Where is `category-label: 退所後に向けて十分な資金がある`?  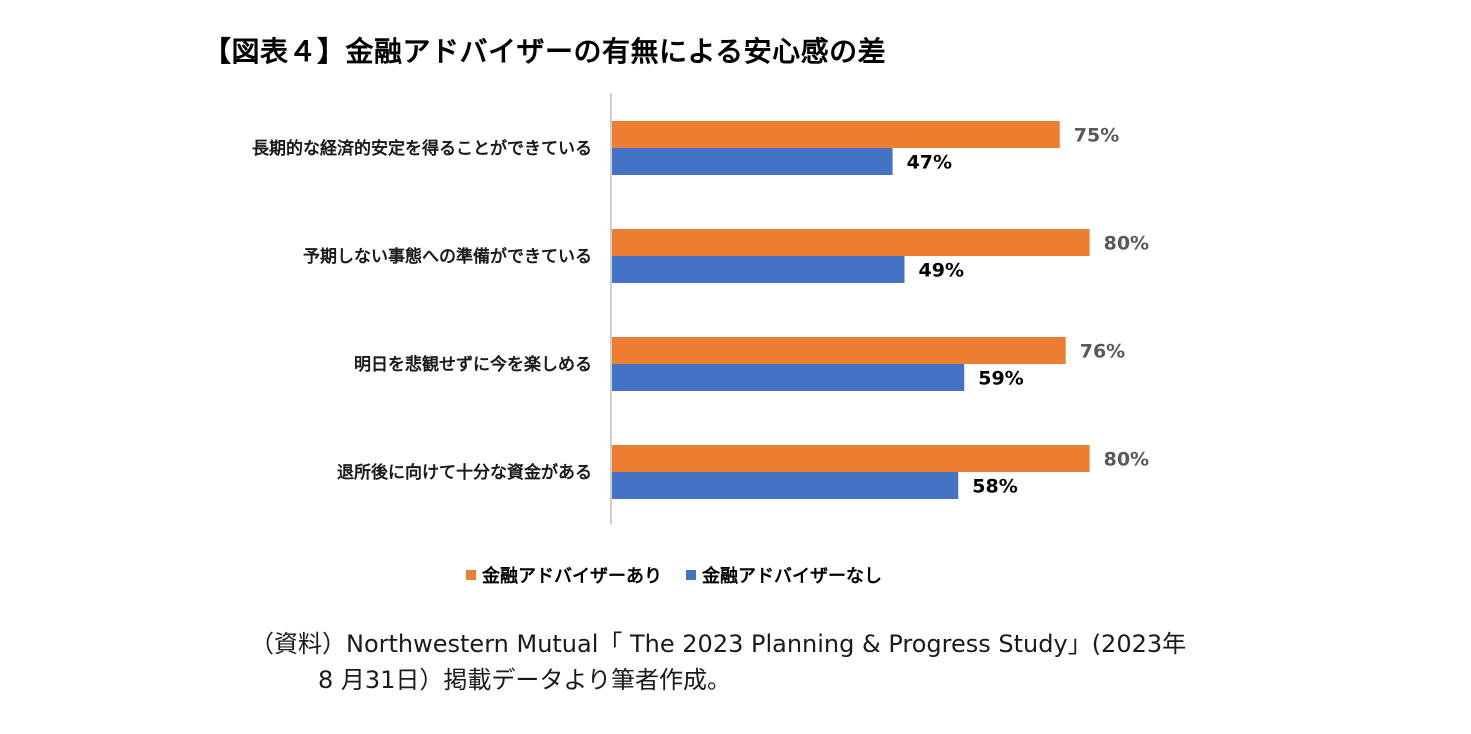
category-label: 退所後に向けて十分な資金がある is located at coordinates (464, 472).